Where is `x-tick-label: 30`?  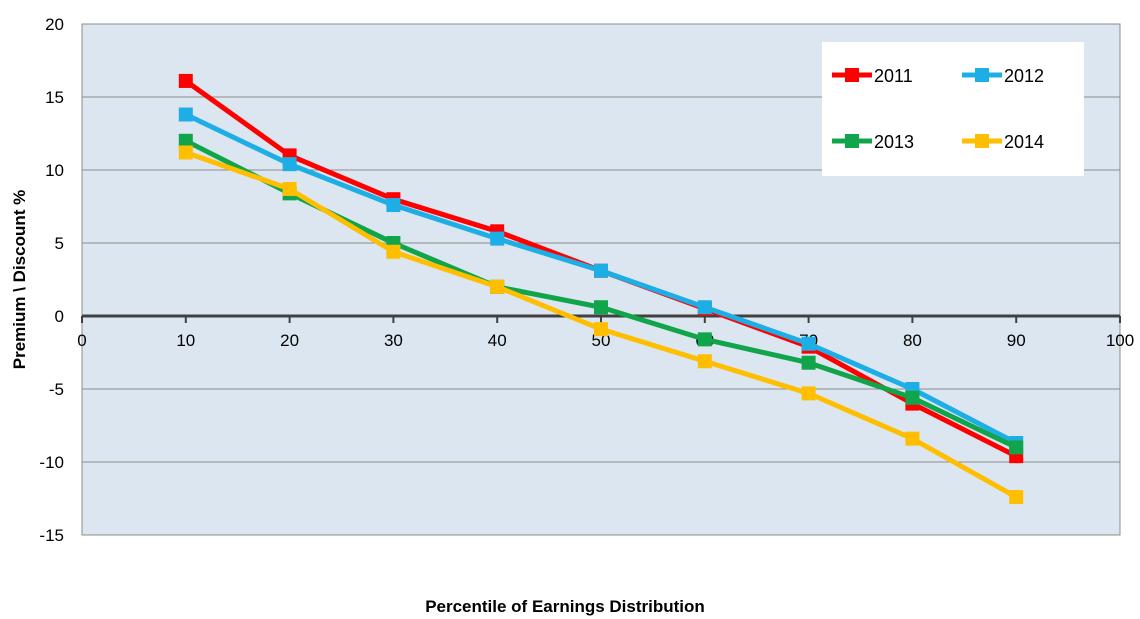 x-tick-label: 30 is located at coordinates (393, 340).